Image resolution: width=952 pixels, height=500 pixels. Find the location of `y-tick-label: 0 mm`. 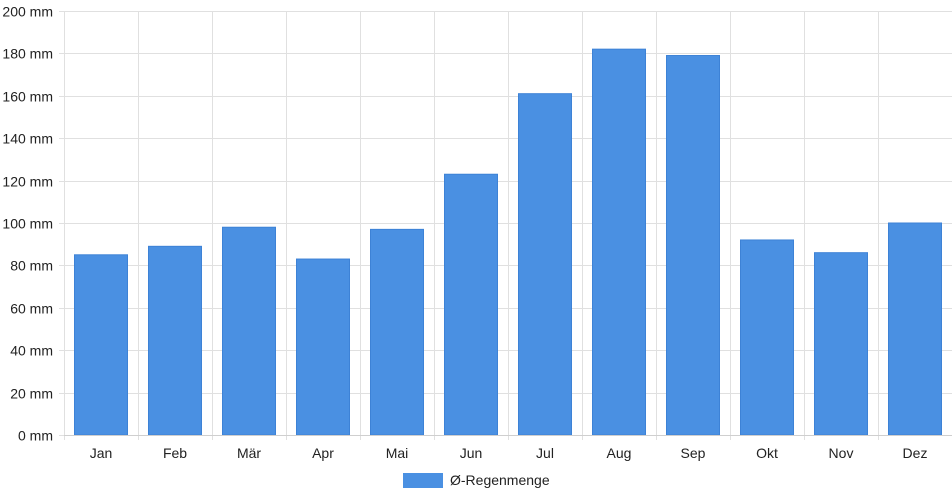

y-tick-label: 0 mm is located at coordinates (35, 436).